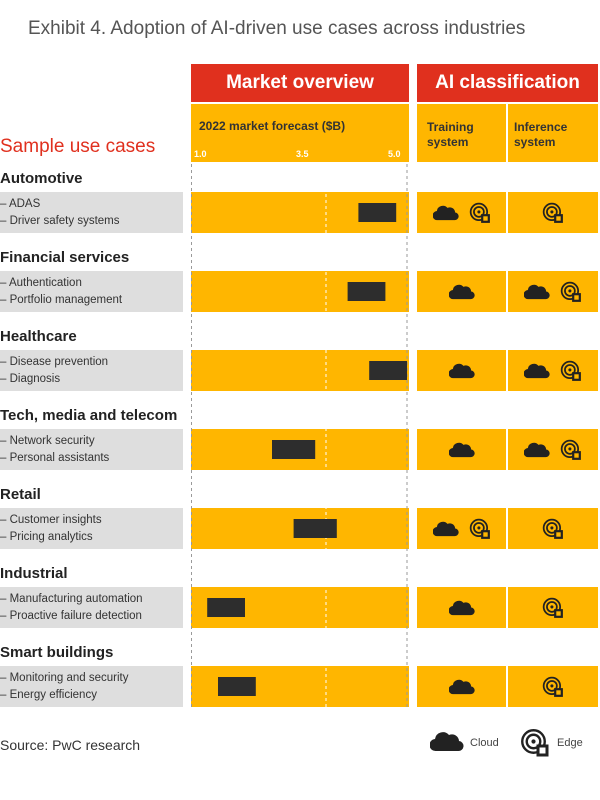 The image size is (600, 800). Describe the element at coordinates (78, 146) in the screenshot. I see `sample-use-cases-label: Sample use cases` at that location.